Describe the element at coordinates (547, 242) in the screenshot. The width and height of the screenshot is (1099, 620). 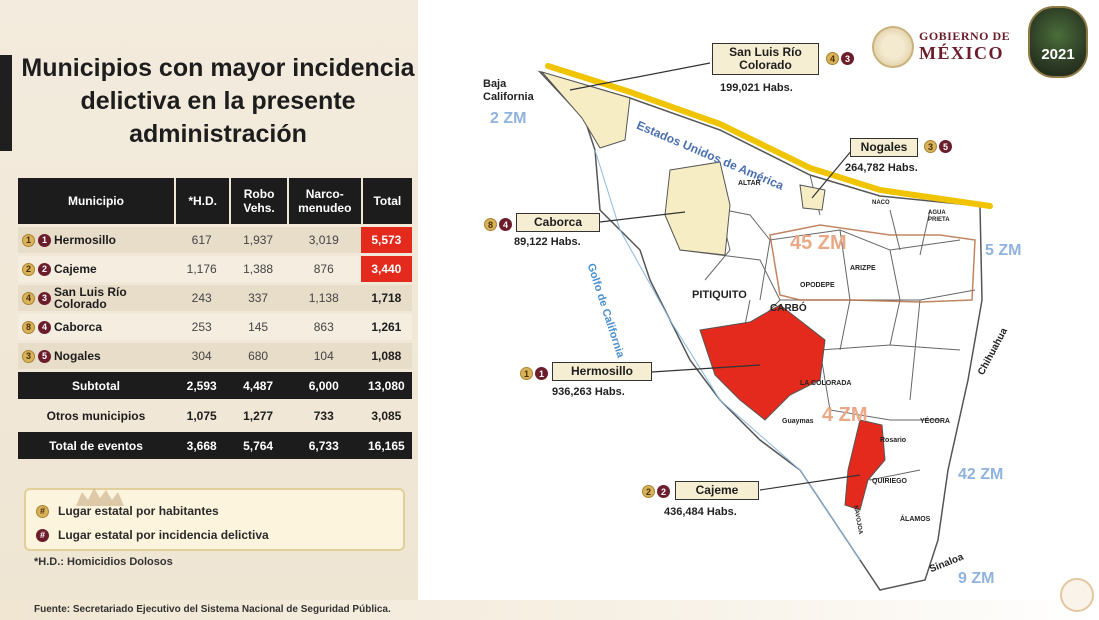
I see `callout-caborca-habs: 89,122 Habs.` at that location.